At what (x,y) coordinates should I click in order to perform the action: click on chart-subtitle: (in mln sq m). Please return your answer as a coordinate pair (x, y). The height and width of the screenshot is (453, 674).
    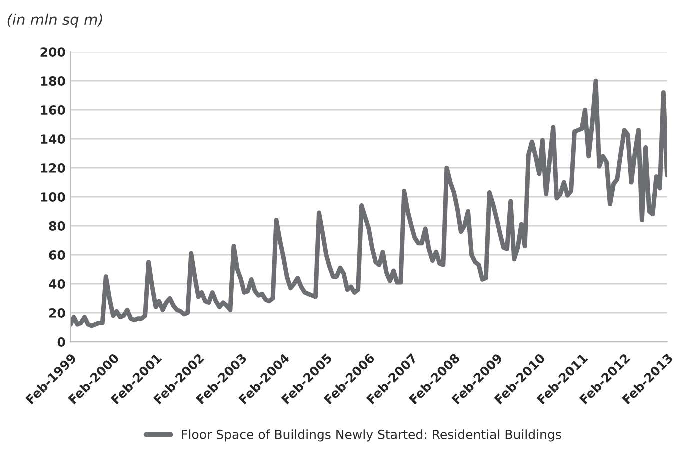
    Looking at the image, I should click on (55, 21).